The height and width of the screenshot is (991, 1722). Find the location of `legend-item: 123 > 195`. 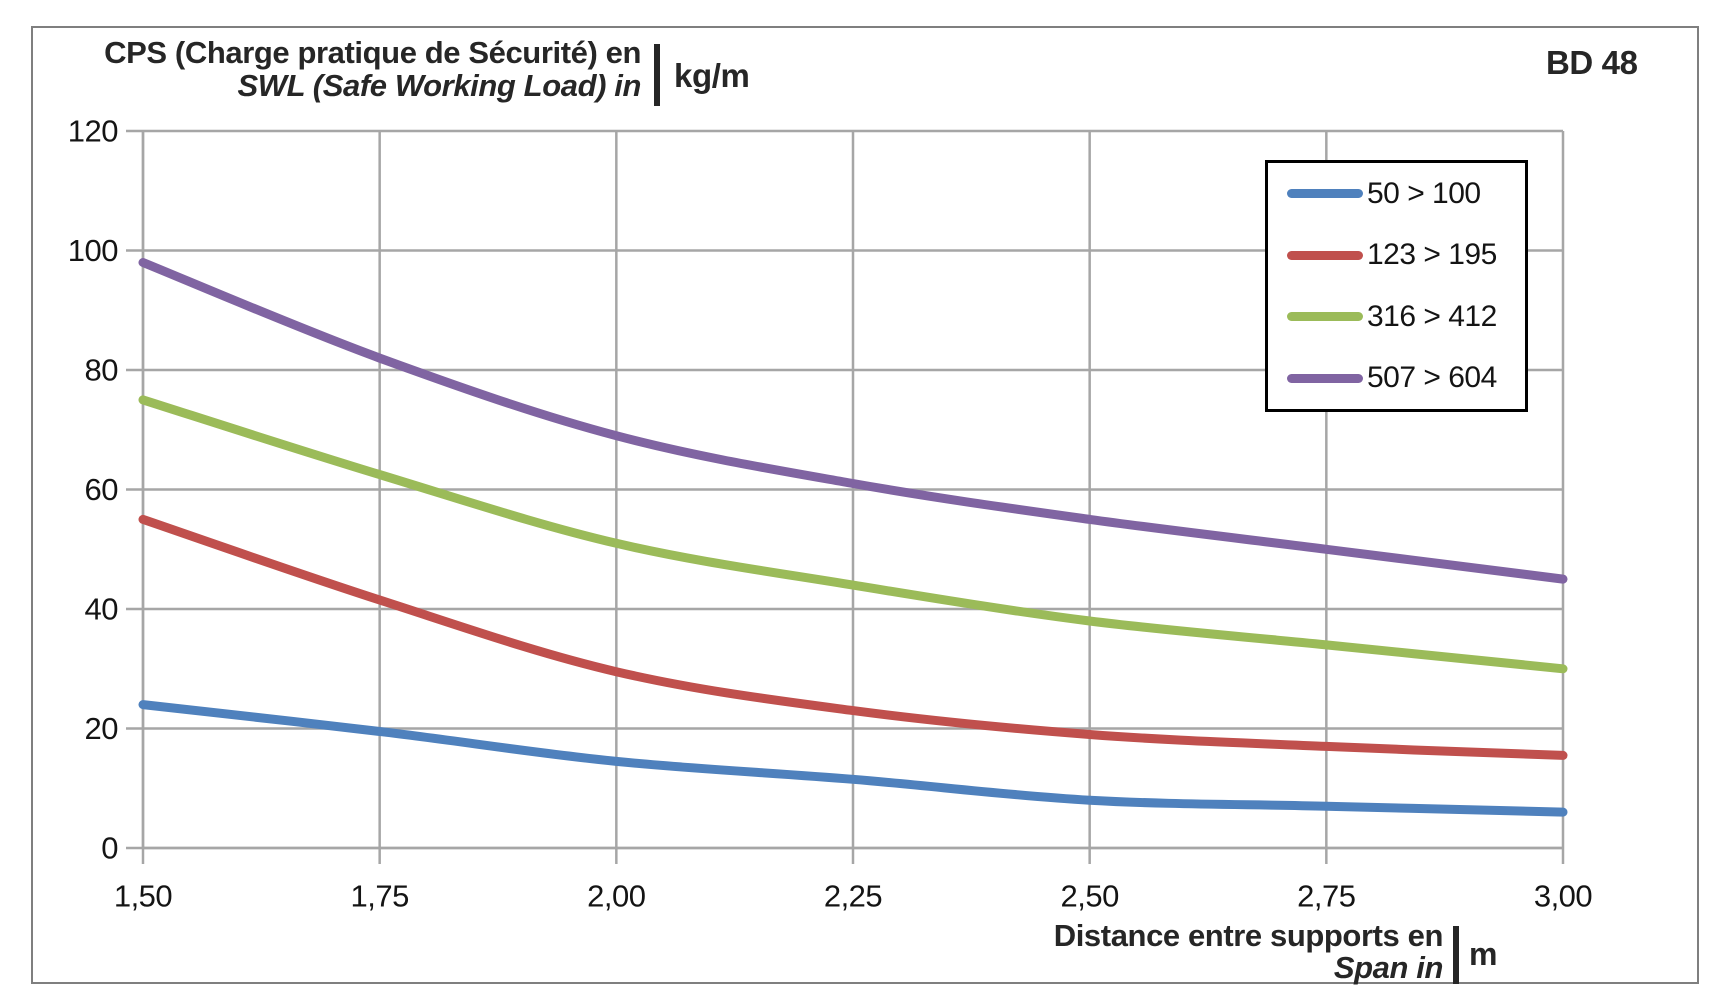

legend-item: 123 > 195 is located at coordinates (1396, 256).